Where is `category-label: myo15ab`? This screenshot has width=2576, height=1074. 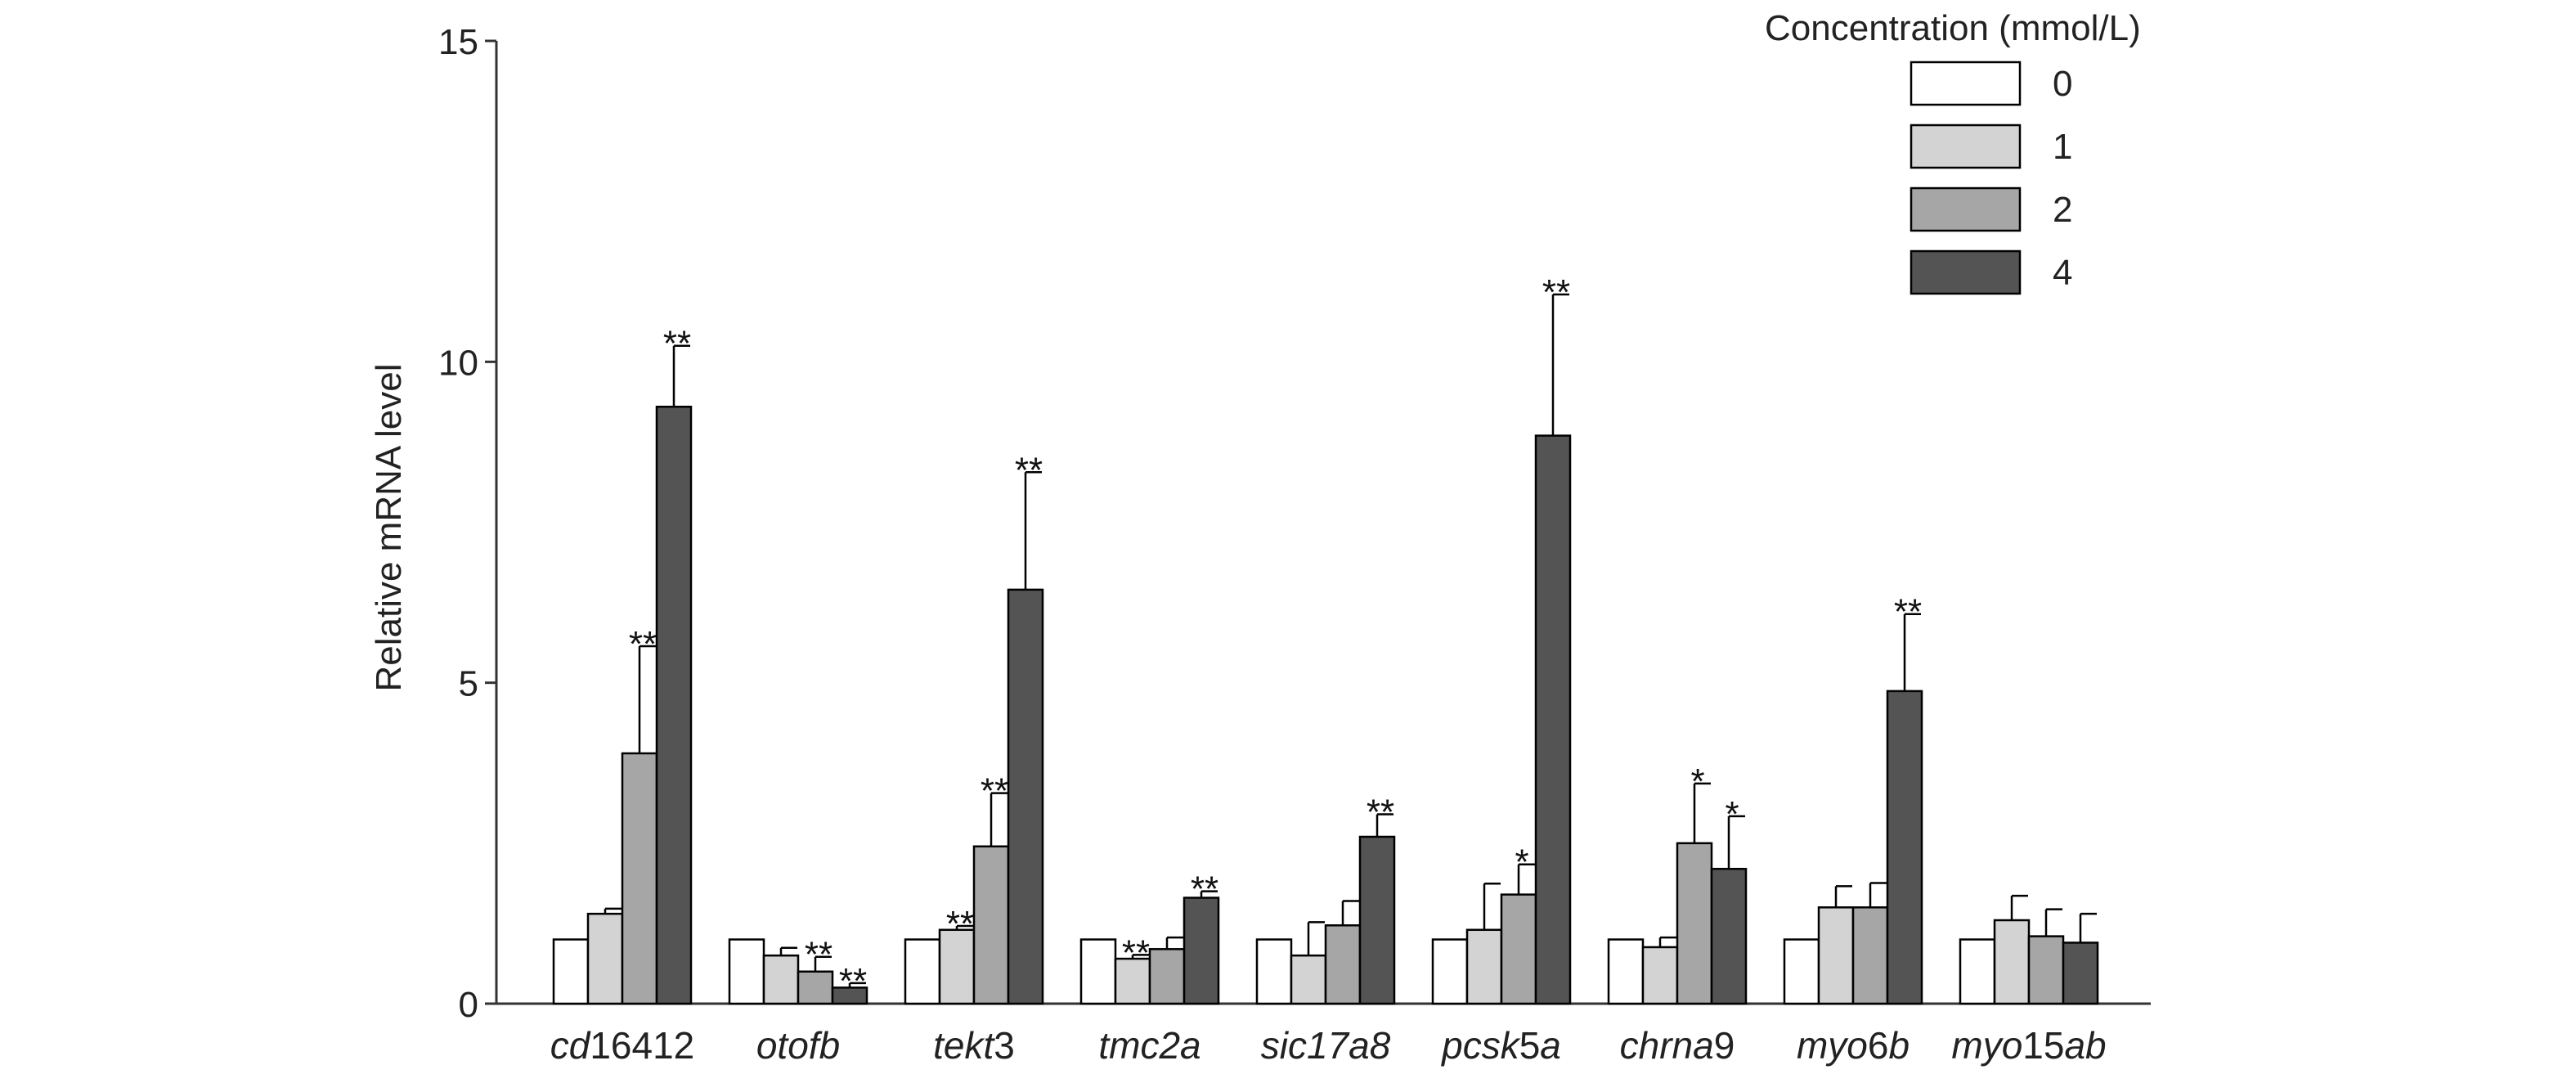
category-label: myo15ab is located at coordinates (2029, 1045).